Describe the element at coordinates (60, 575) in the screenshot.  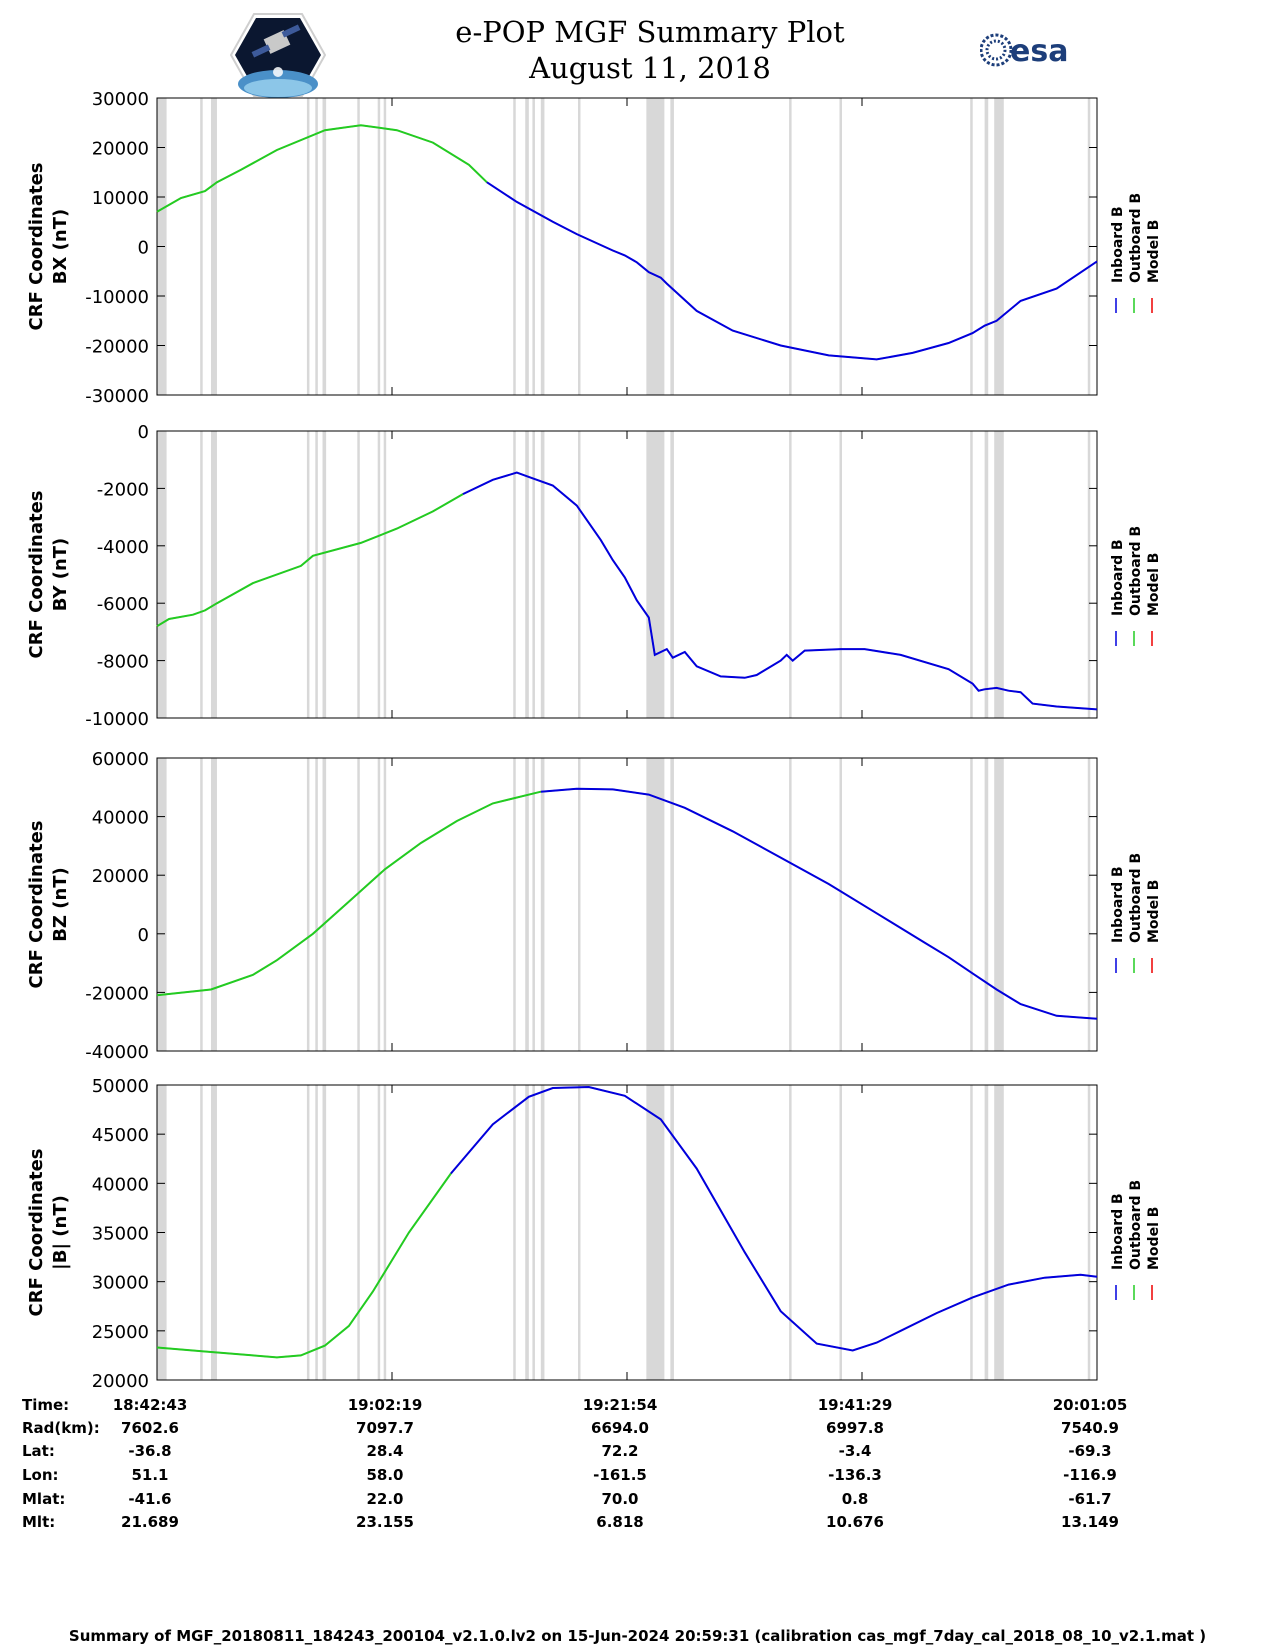
I see `y-axis-label-line2: BY (nT)` at that location.